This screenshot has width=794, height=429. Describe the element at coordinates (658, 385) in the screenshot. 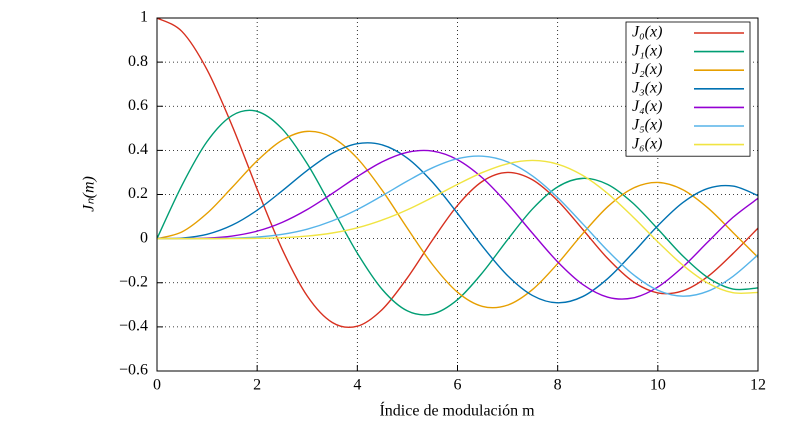

I see `x-tick-label: 10` at that location.